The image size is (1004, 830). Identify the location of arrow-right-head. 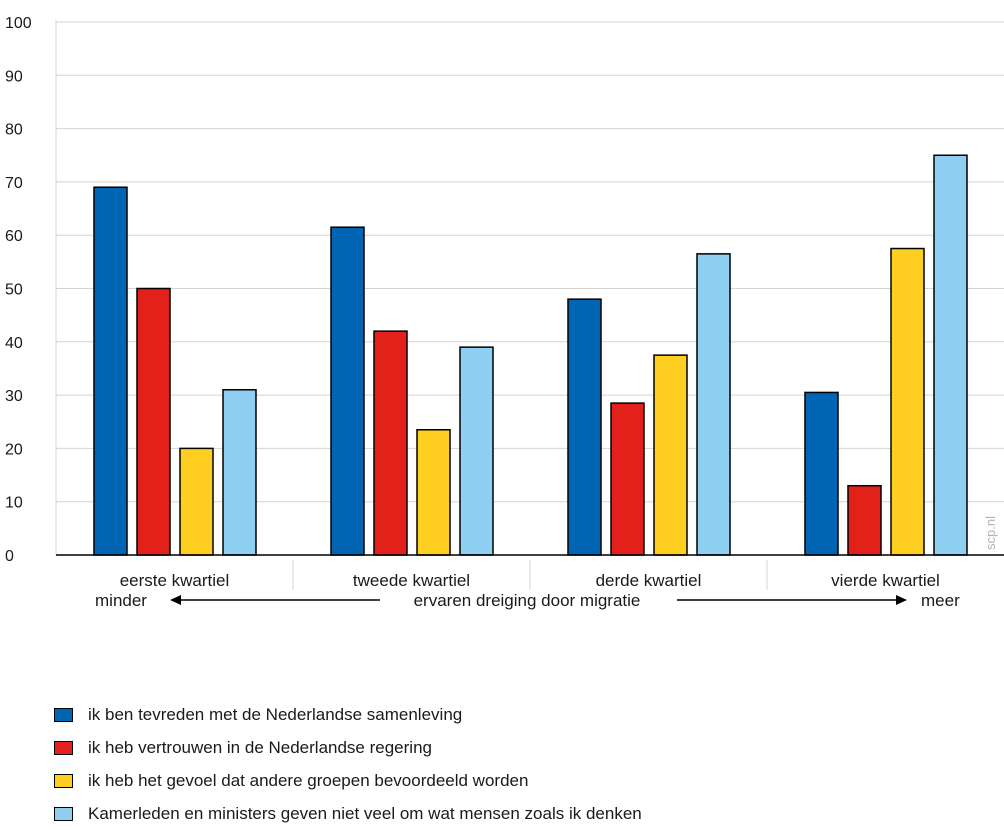
(901, 600).